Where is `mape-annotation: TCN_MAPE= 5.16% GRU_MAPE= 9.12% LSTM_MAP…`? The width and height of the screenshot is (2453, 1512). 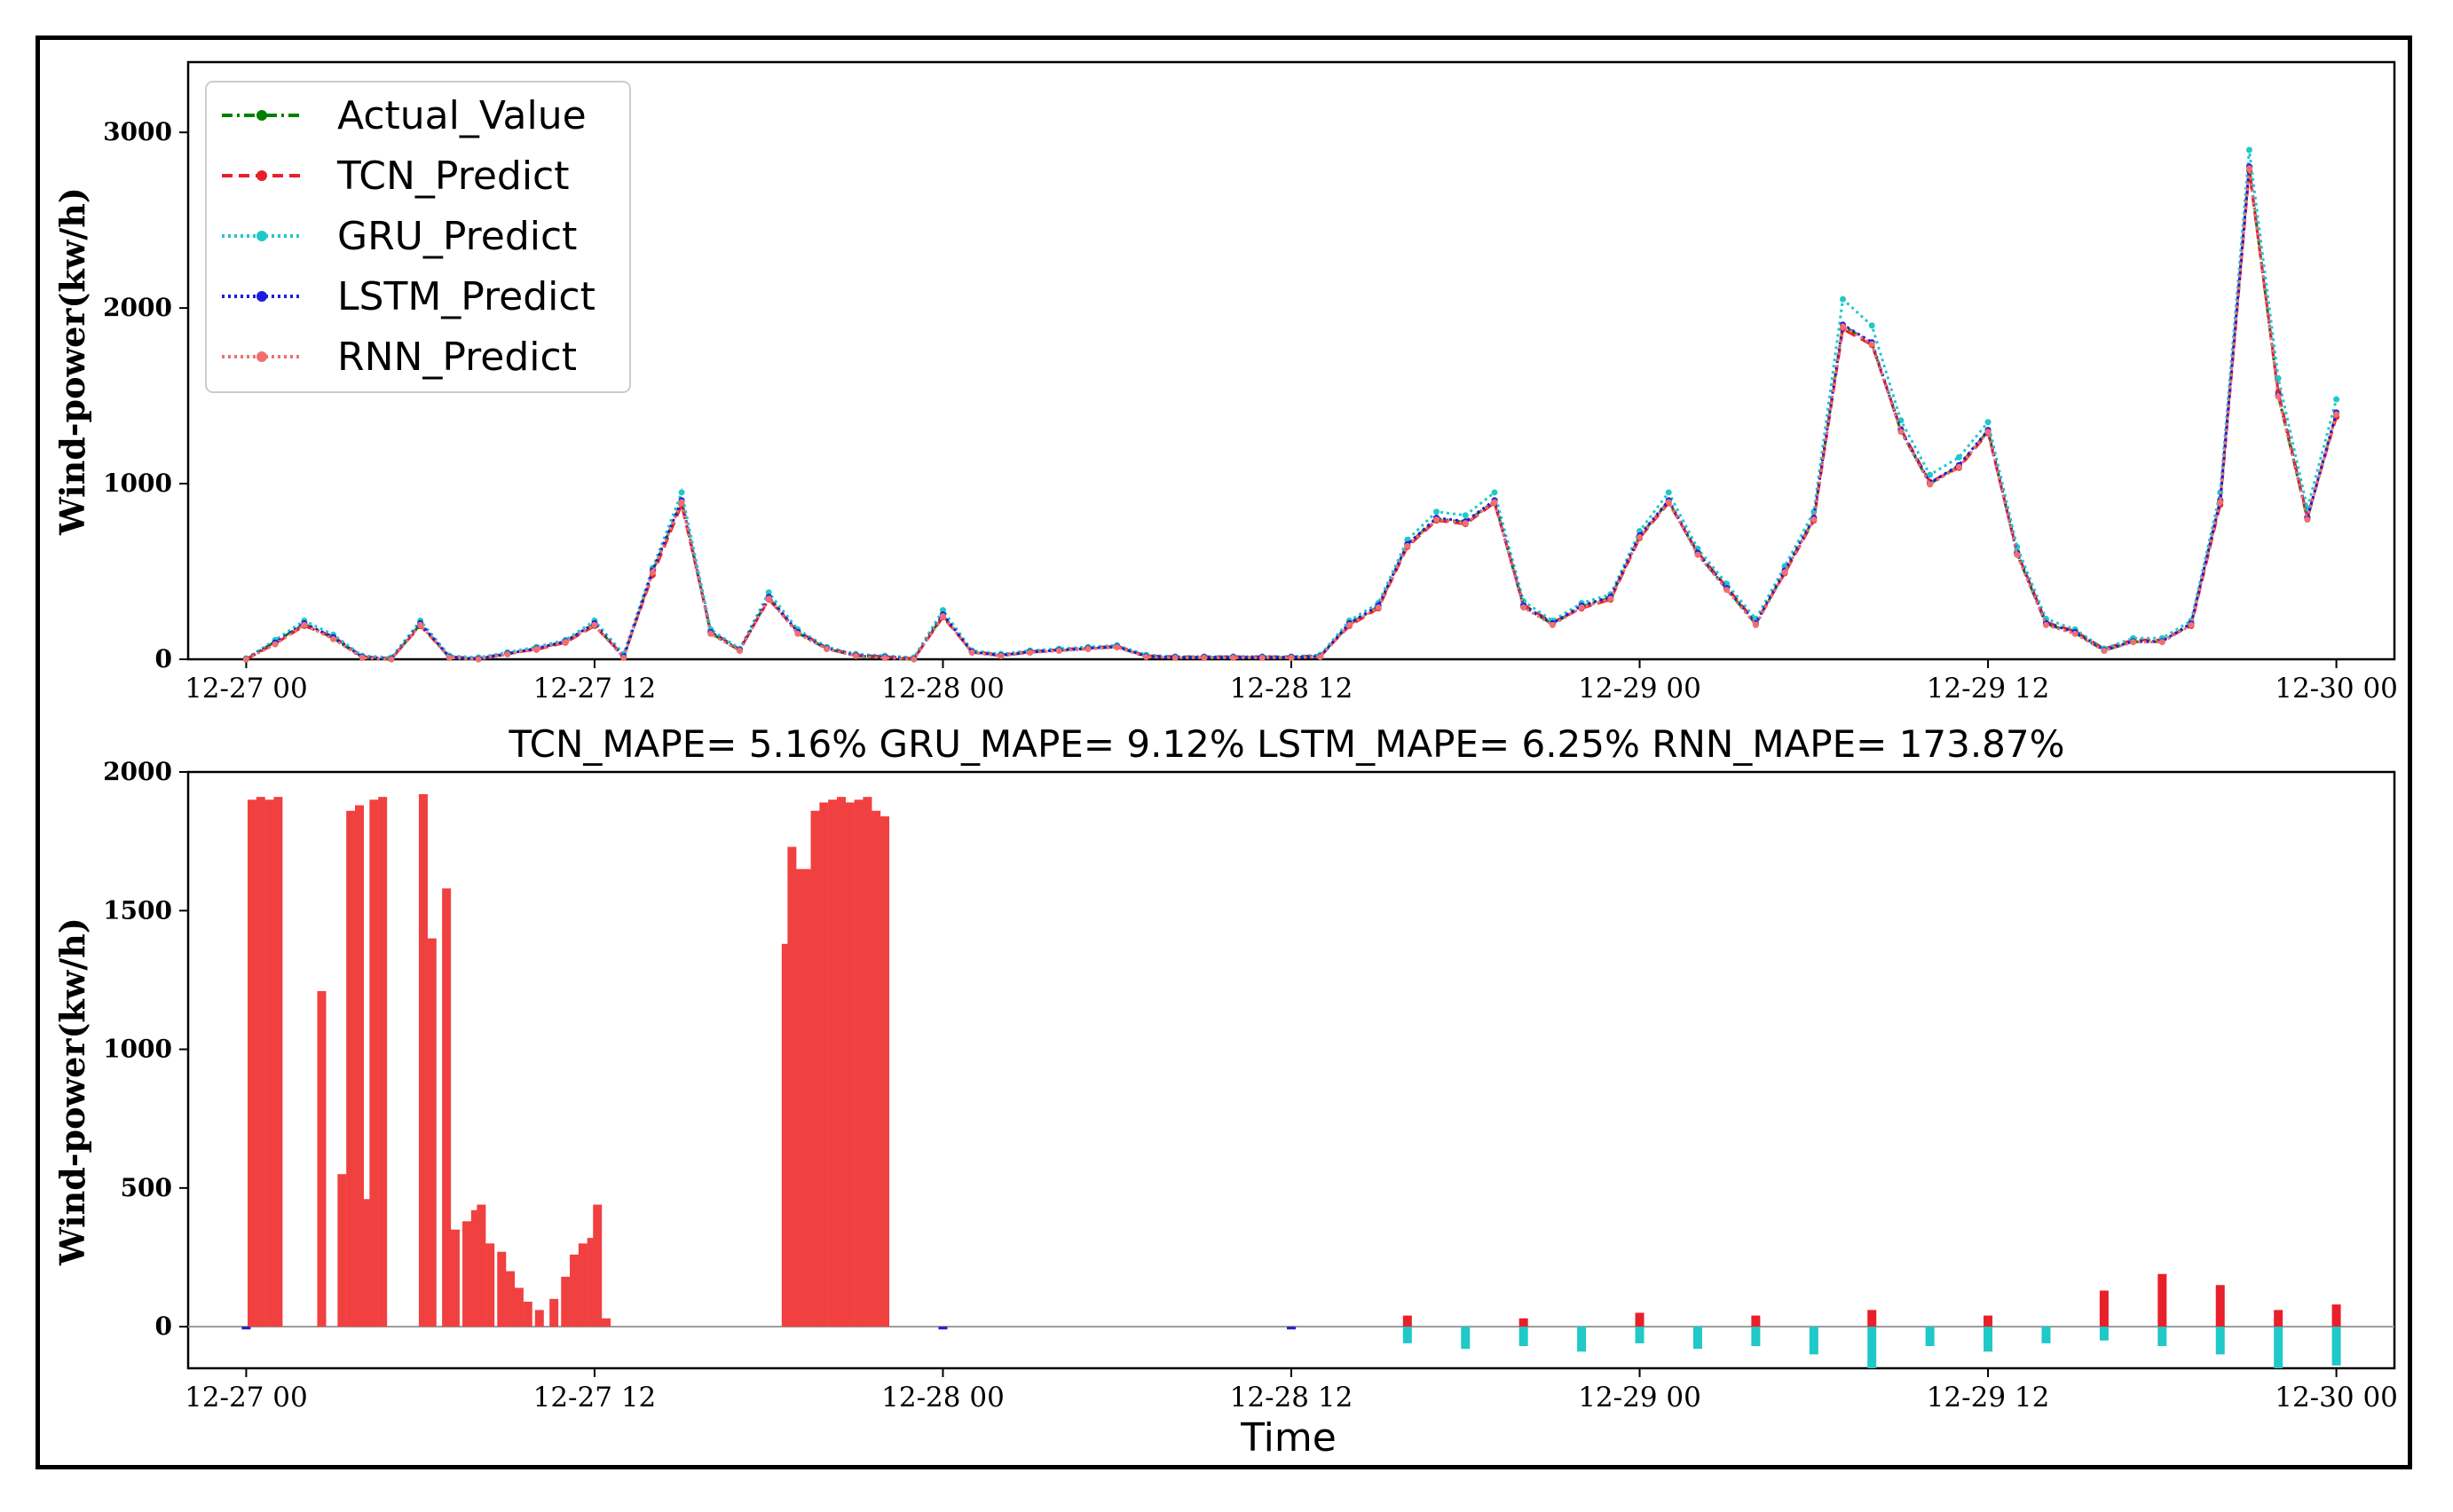 mape-annotation: TCN_MAPE= 5.16% GRU_MAPE= 9.12% LSTM_MAP… is located at coordinates (1286, 744).